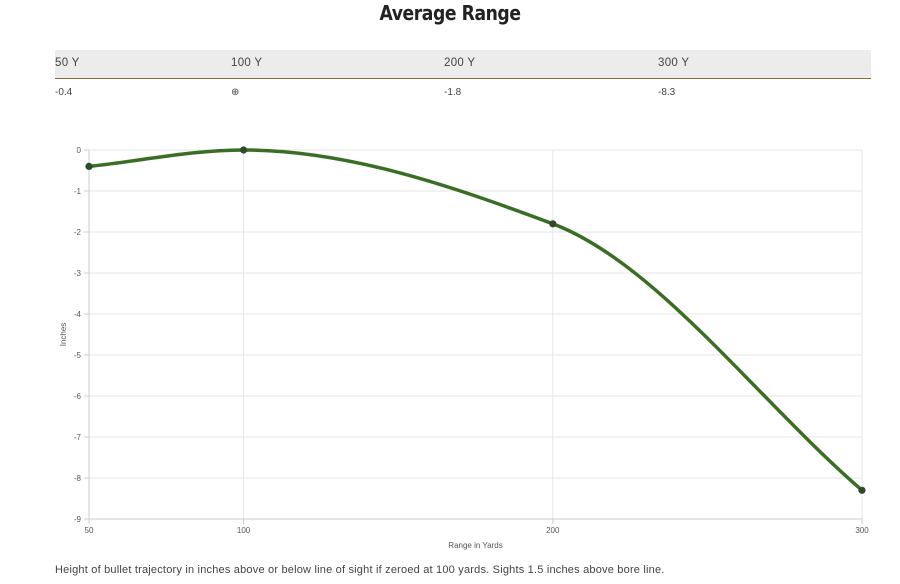 This screenshot has width=900, height=584. I want to click on chart-title: Average Range, so click(450, 13).